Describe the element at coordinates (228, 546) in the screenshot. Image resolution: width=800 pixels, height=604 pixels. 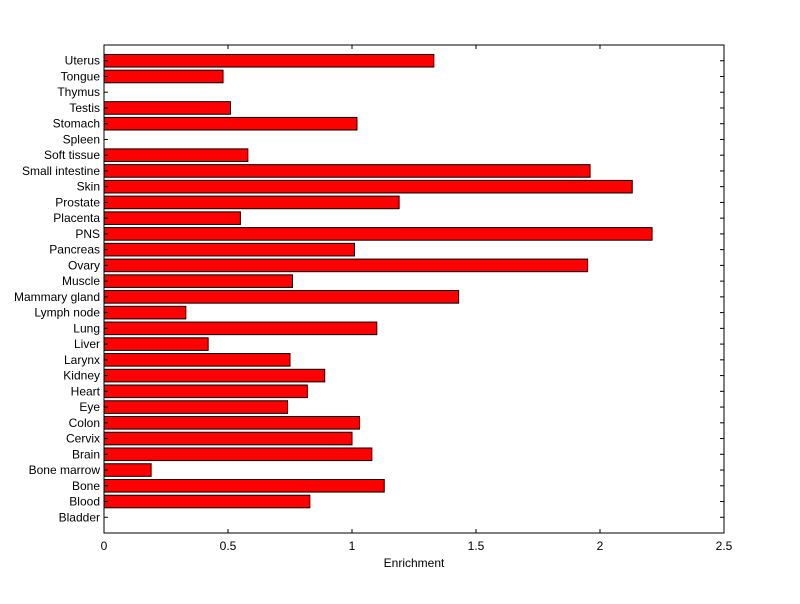
I see `x-tick-label: 0.5` at that location.